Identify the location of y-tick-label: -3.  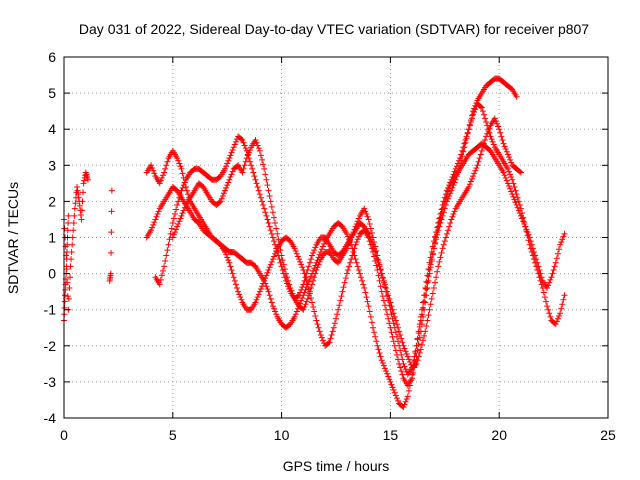
(50, 382).